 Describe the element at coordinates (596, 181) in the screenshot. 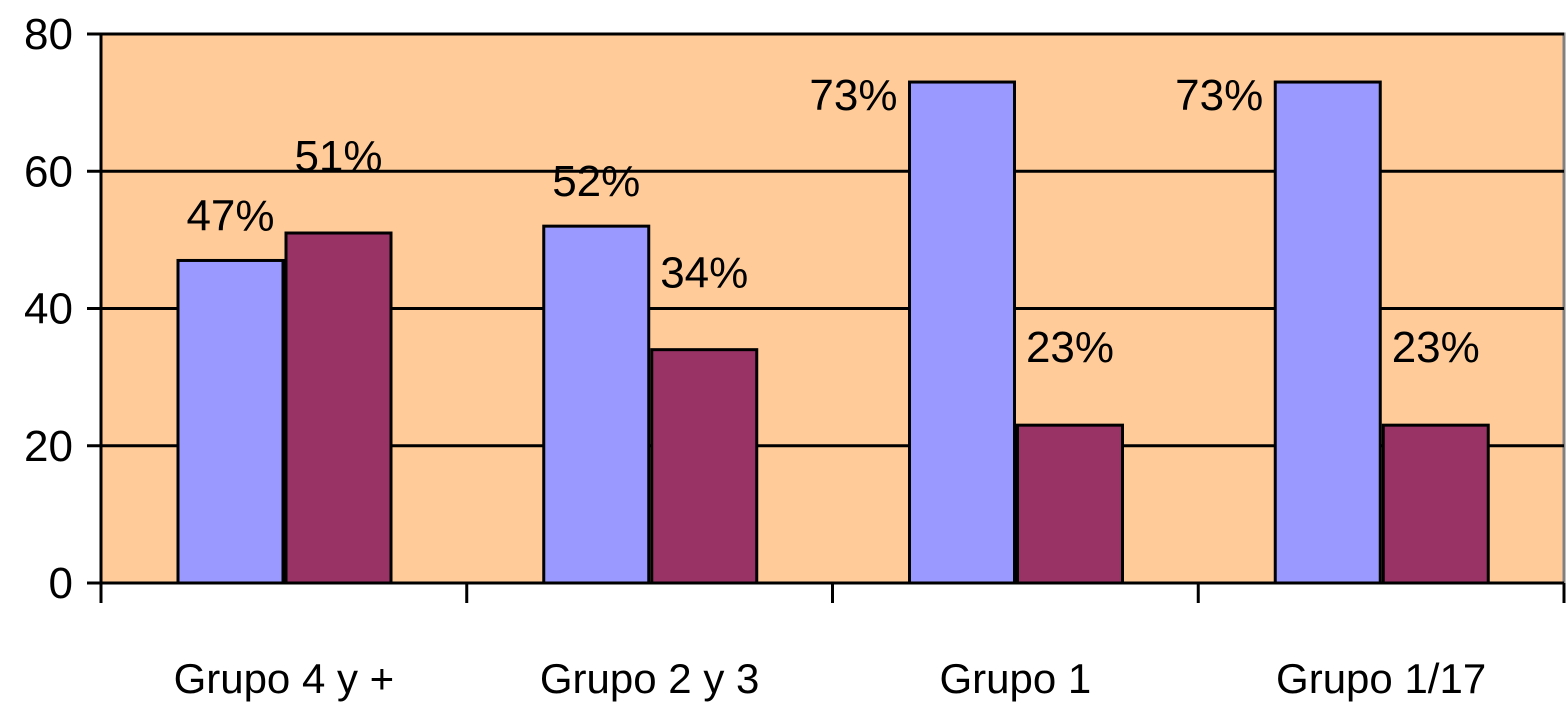

I see `data-label-series1: 52%` at that location.